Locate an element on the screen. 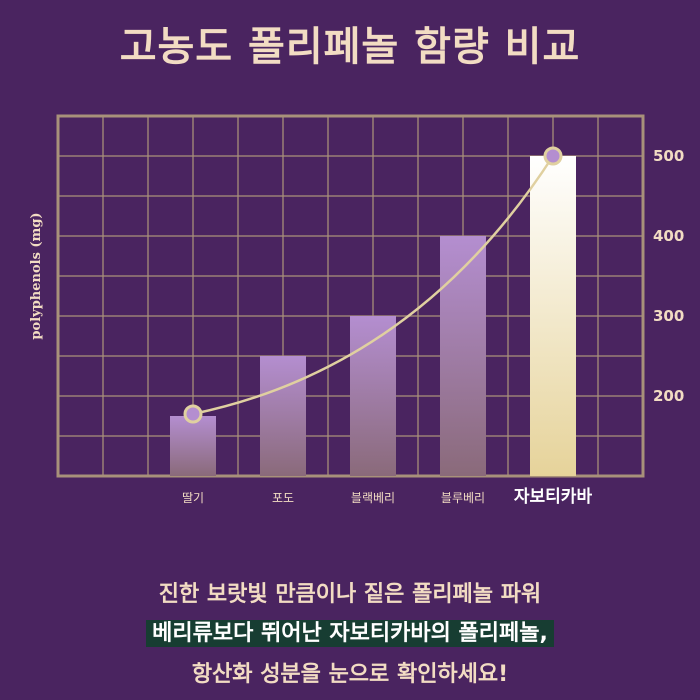 The height and width of the screenshot is (700, 700). x-category-label: 자보티카바 is located at coordinates (553, 497).